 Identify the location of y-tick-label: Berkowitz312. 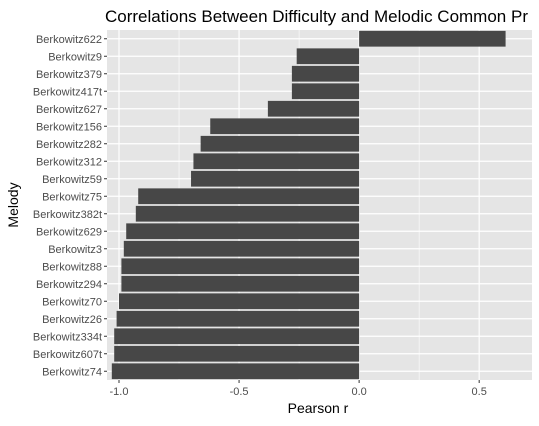
(69, 162).